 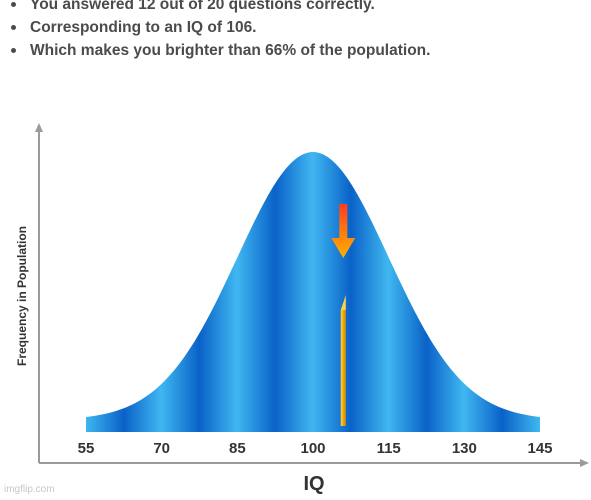 What do you see at coordinates (343, 368) in the screenshot?
I see `iq-marker-line` at bounding box center [343, 368].